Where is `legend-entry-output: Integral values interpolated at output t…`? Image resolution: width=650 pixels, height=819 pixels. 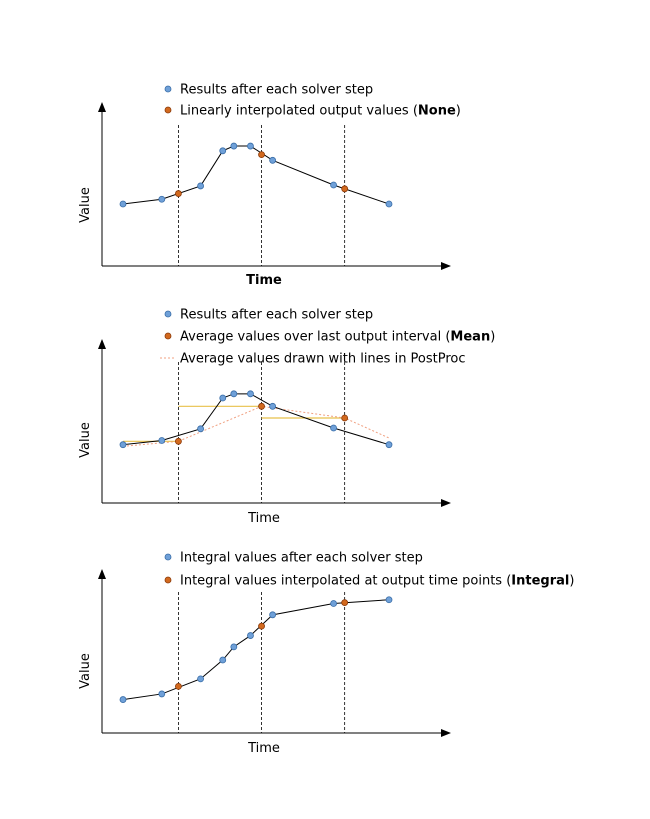 legend-entry-output: Integral values interpolated at output t… is located at coordinates (369, 581).